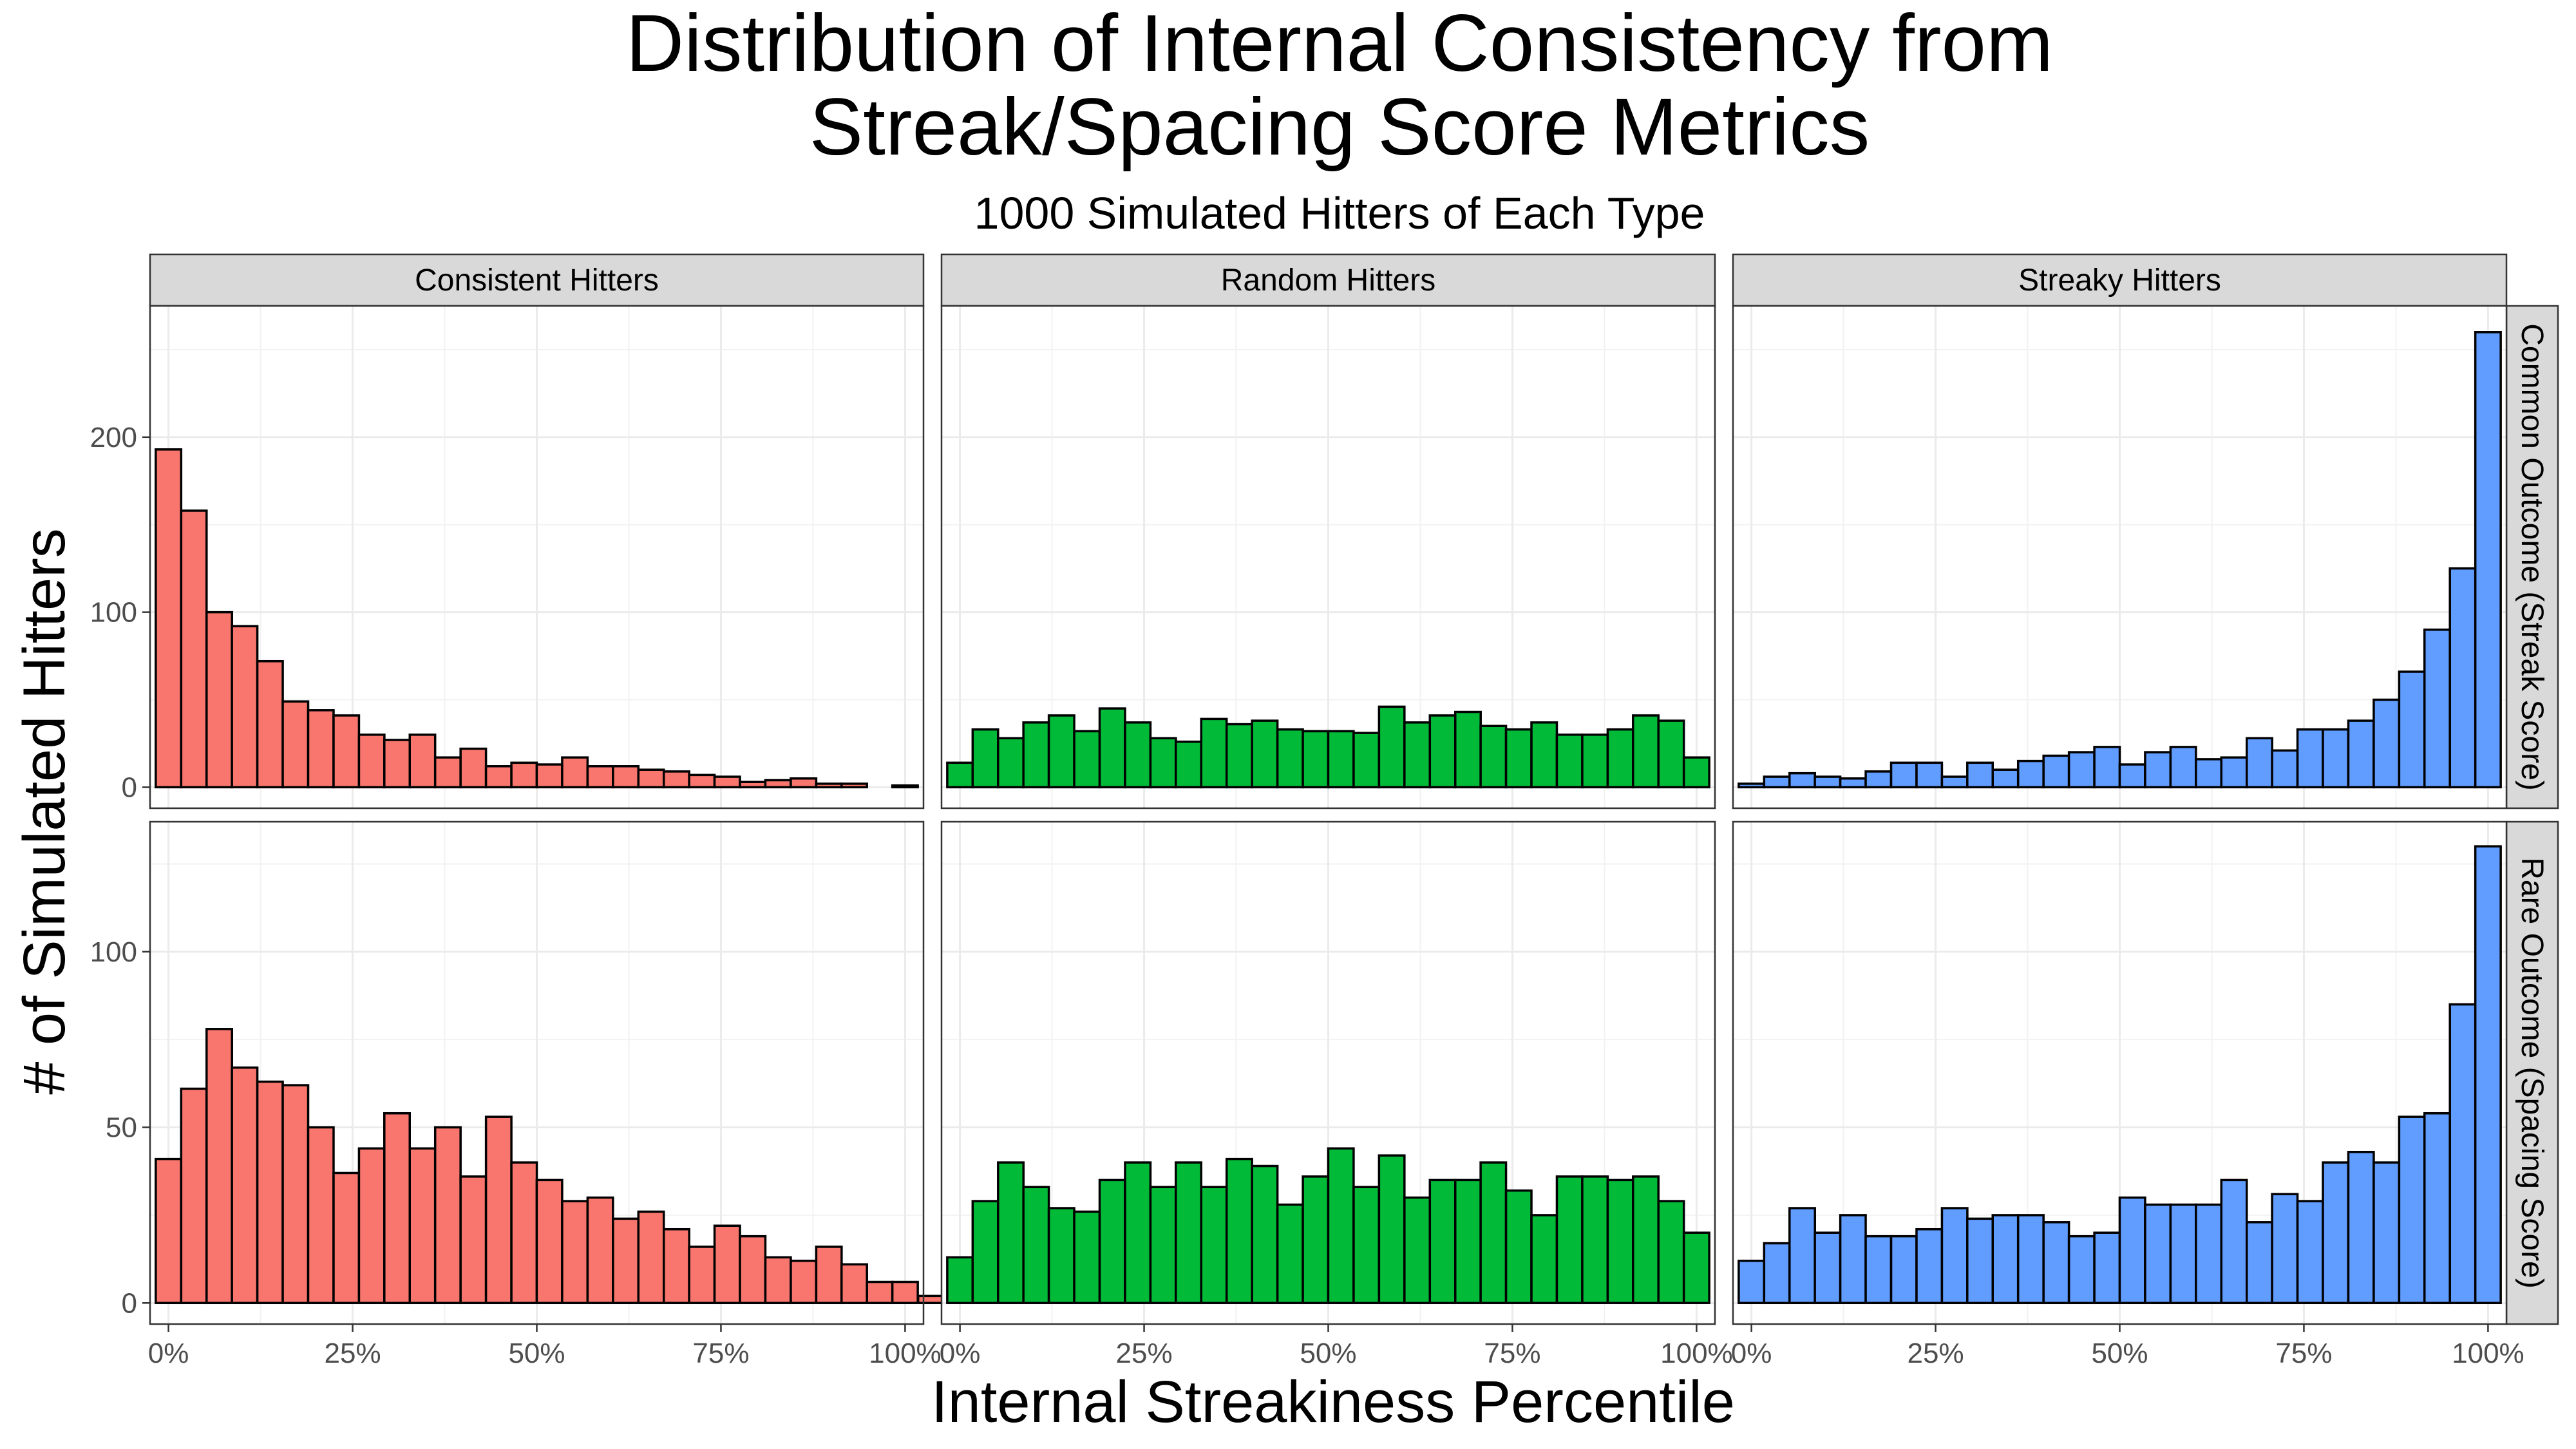  Describe the element at coordinates (1339, 213) in the screenshot. I see `chart-subtitle: 1000 Simulated Hitters of Each Type` at that location.